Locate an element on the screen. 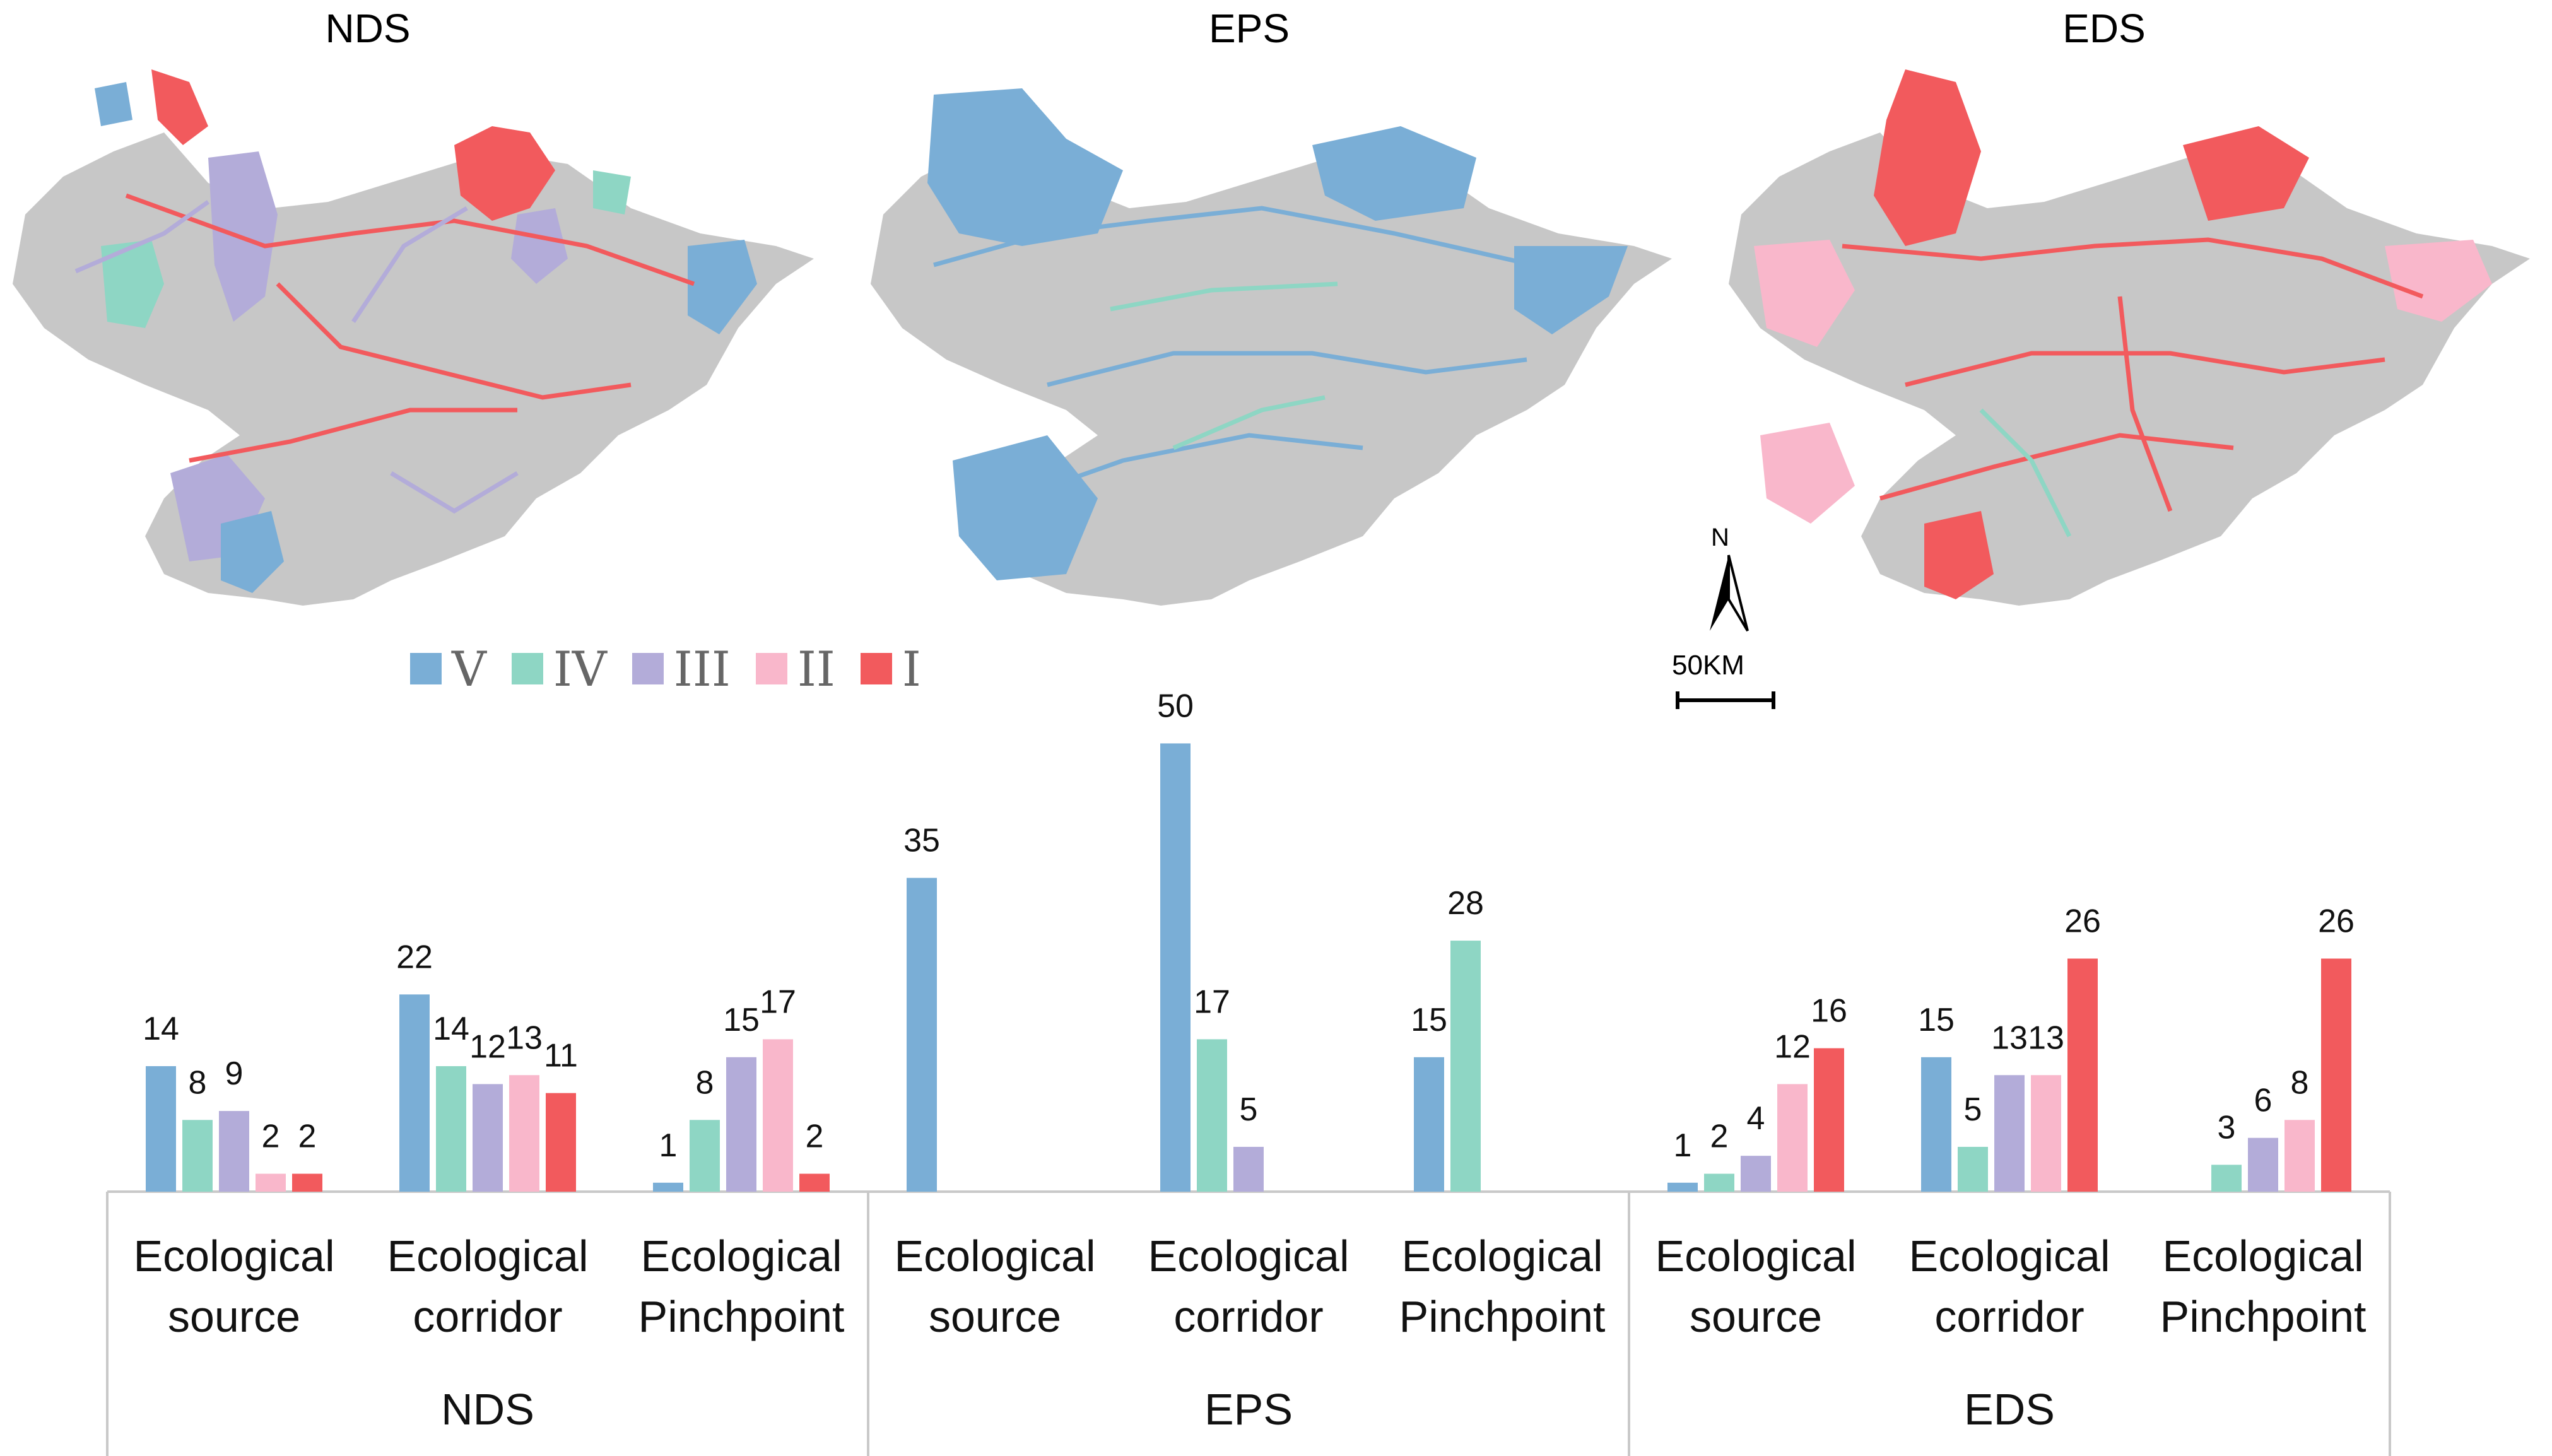 Image resolution: width=2552 pixels, height=1456 pixels. data-label: 3 is located at coordinates (2227, 1127).